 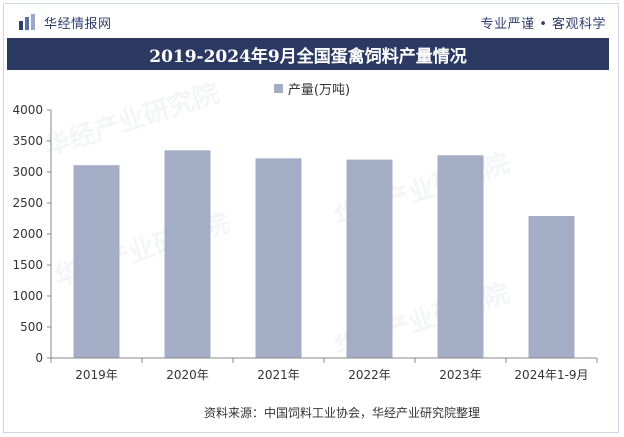 I want to click on y-tick-label: 500, so click(x=31, y=327).